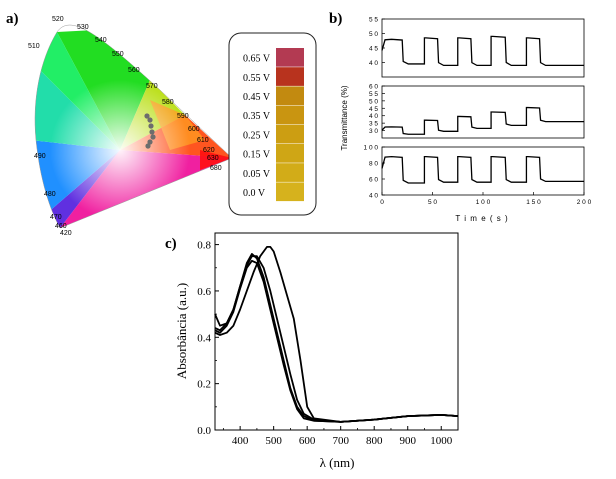  Describe the element at coordinates (257, 97) in the screenshot. I see `voltage-label: 0.45 V` at that location.